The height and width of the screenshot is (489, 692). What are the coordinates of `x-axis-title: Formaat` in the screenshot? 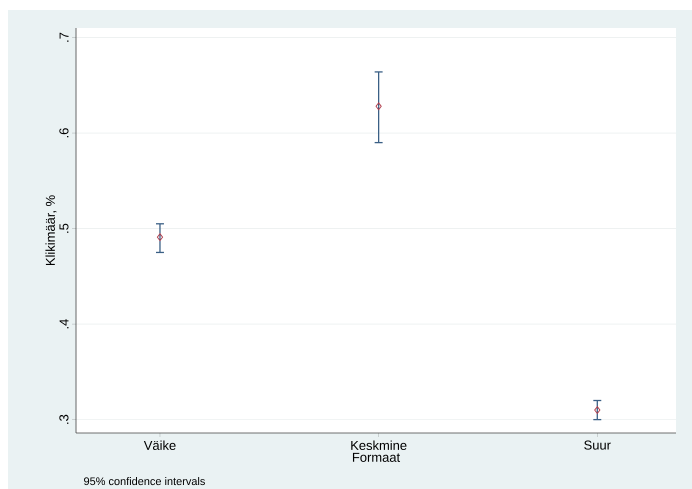 It's located at (376, 457).